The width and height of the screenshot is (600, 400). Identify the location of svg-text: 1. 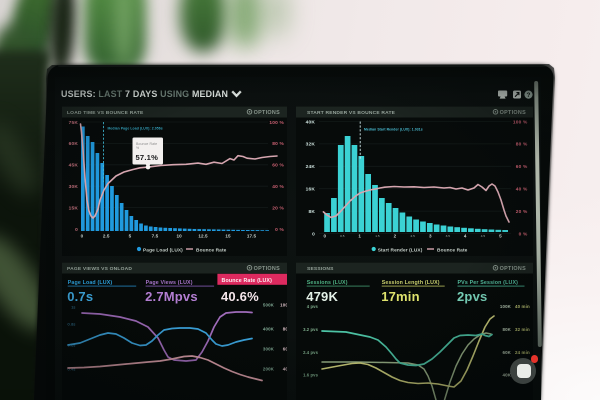
(359, 236).